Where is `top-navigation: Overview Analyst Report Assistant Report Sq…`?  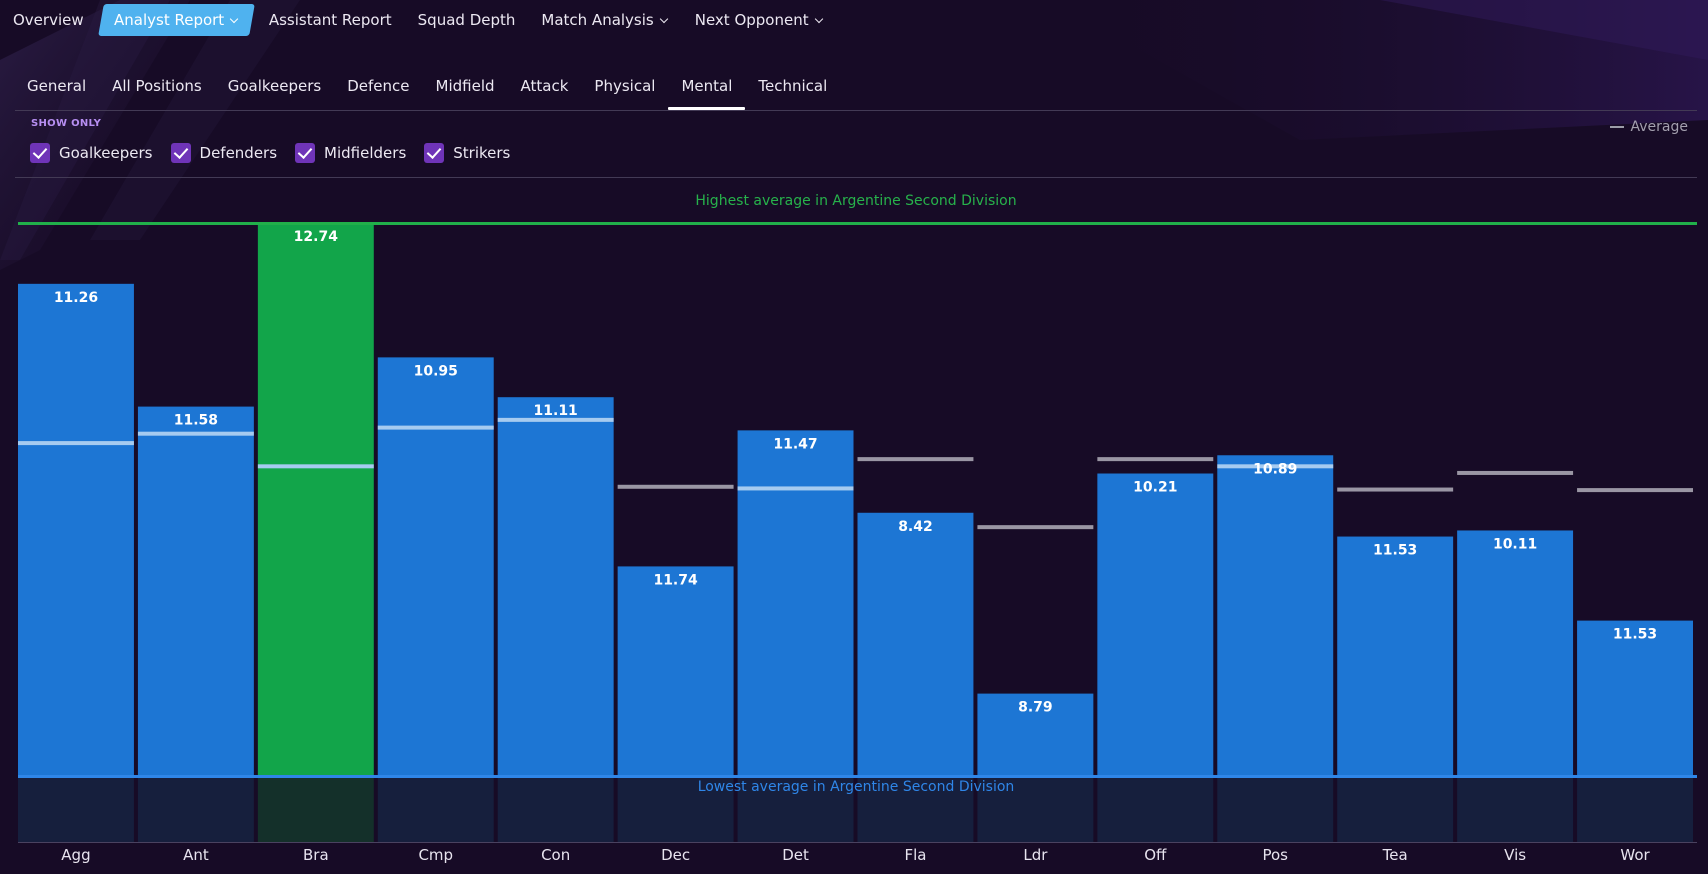
top-navigation: Overview Analyst Report Assistant Report Sq… is located at coordinates (418, 20).